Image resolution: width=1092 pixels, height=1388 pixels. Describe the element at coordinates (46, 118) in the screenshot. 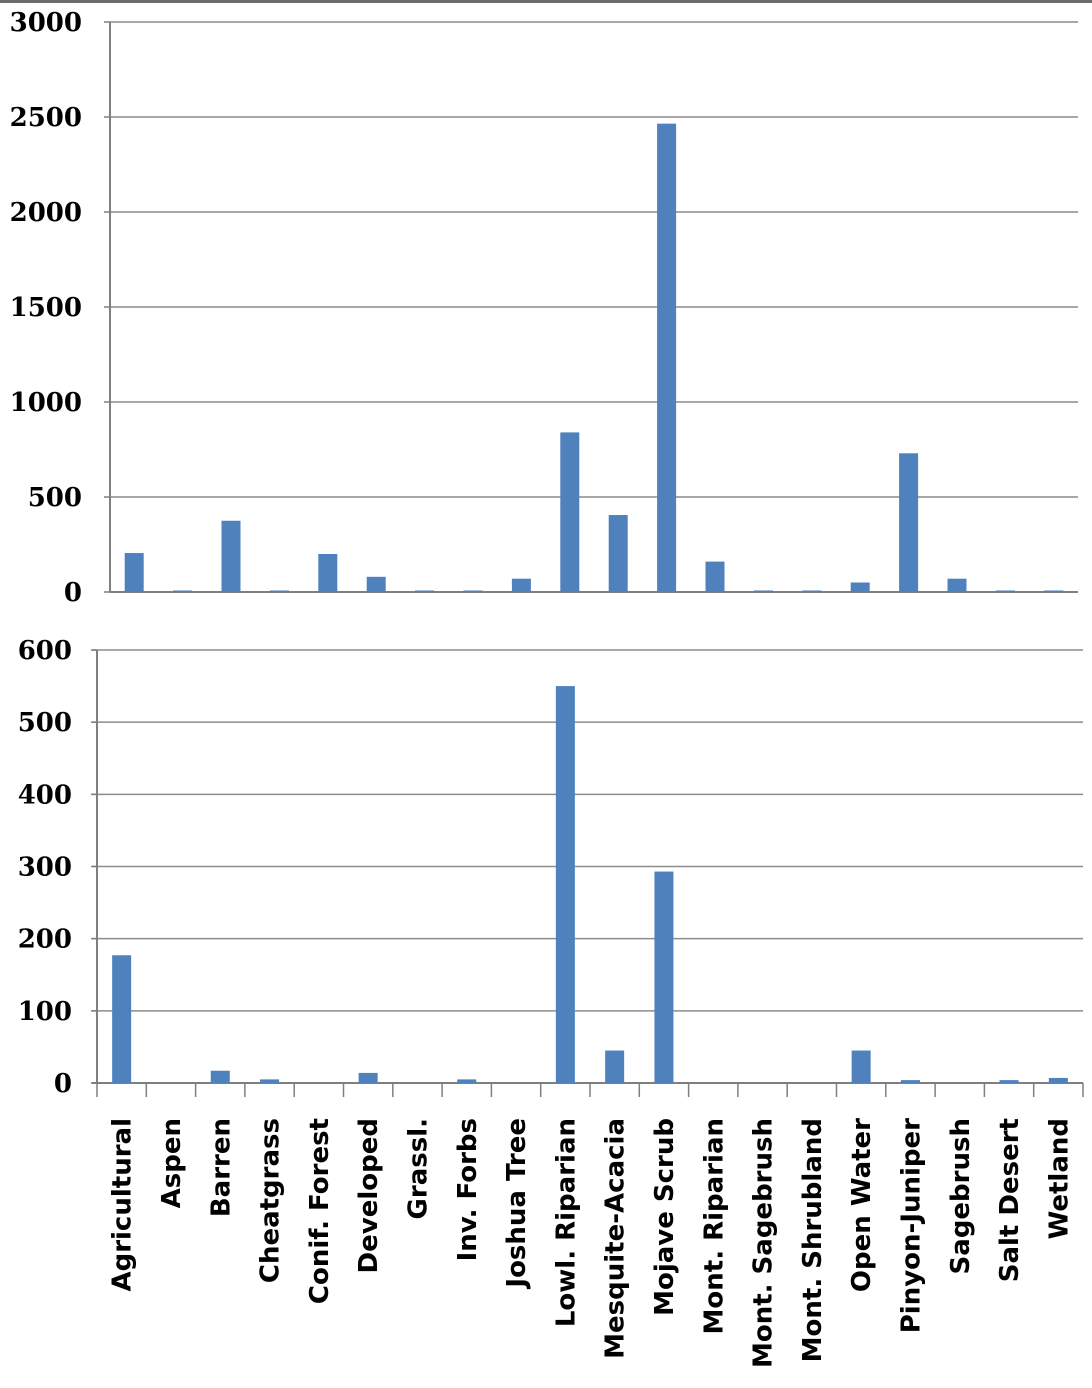

I see `y-tick-label: 2500` at that location.